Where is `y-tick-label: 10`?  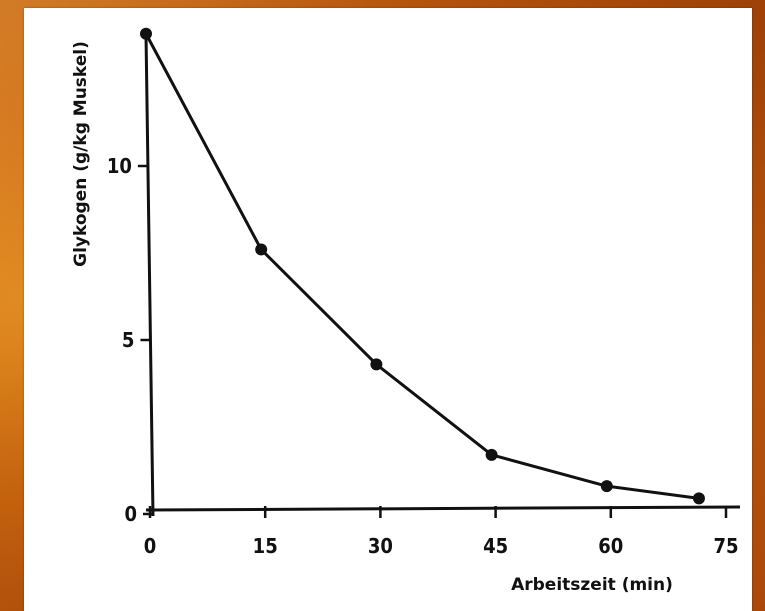
y-tick-label: 10 is located at coordinates (119, 166).